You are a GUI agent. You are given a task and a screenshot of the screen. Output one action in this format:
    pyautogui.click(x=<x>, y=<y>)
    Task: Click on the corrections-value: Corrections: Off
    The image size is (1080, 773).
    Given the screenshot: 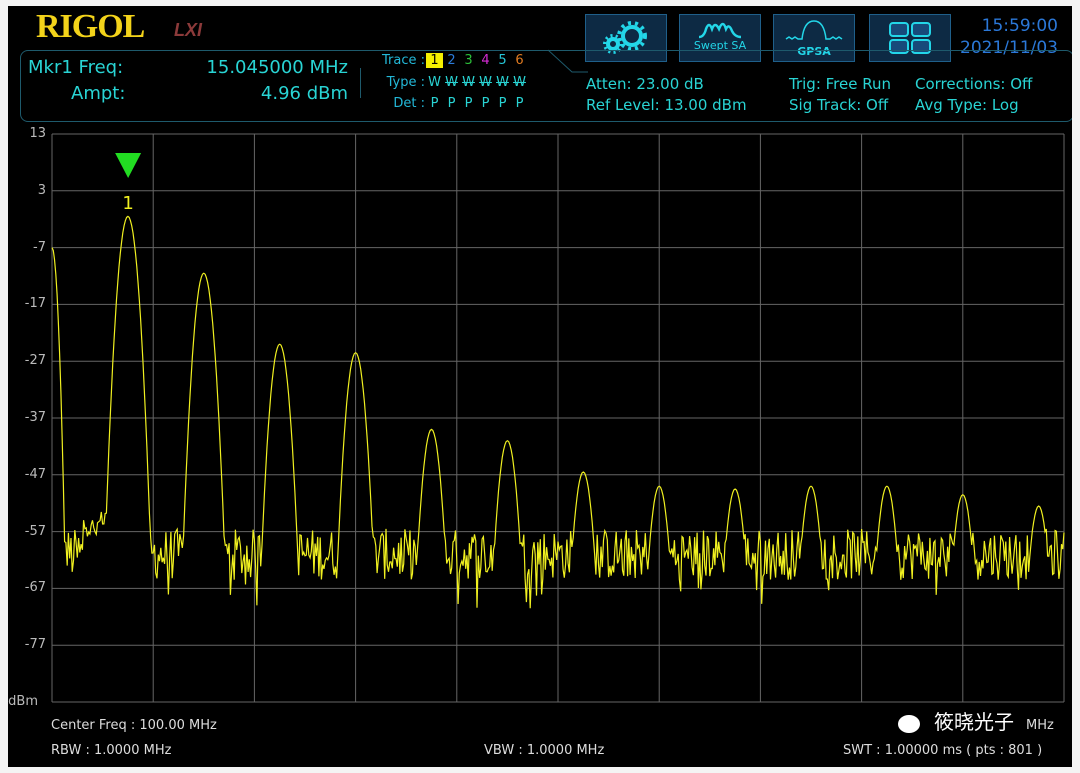 What is the action you would take?
    pyautogui.click(x=974, y=84)
    